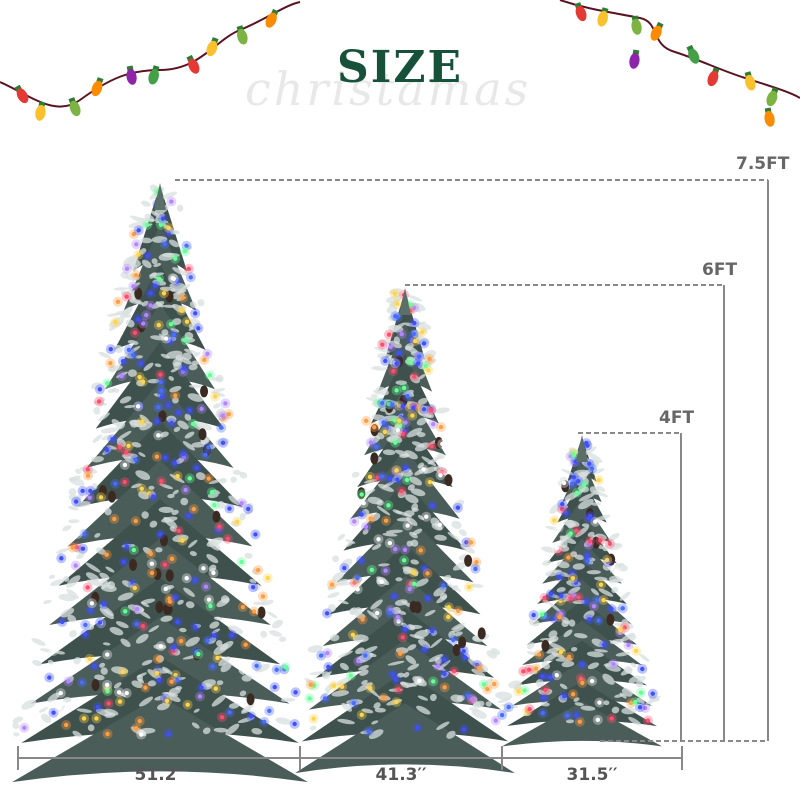  I want to click on small-tree-image, so click(581, 591).